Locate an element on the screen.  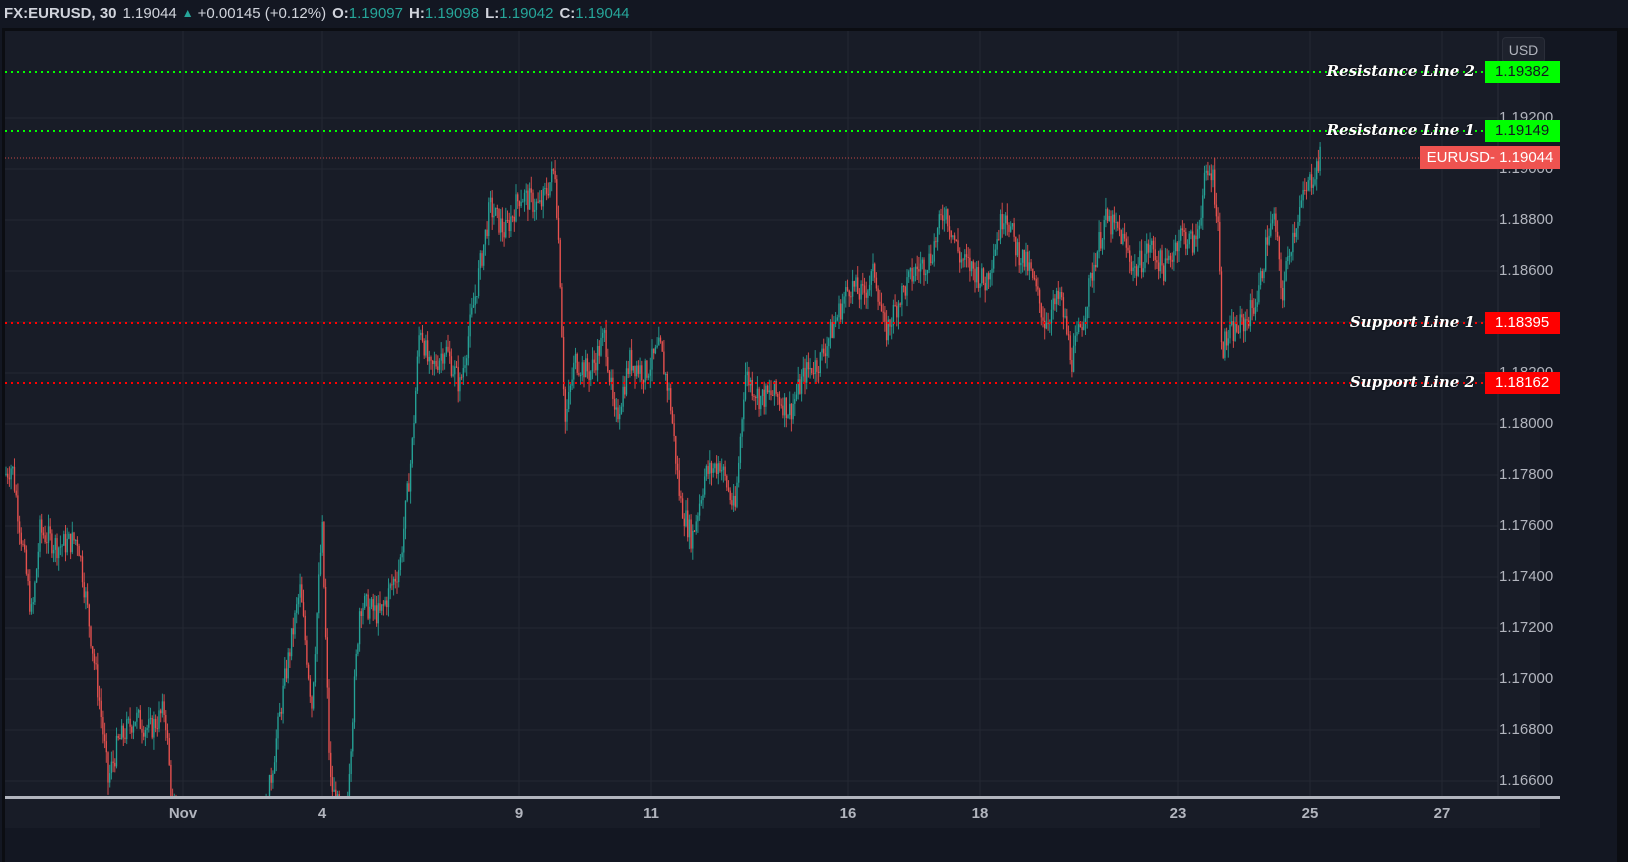
date-tick-label: 23 is located at coordinates (1178, 813).